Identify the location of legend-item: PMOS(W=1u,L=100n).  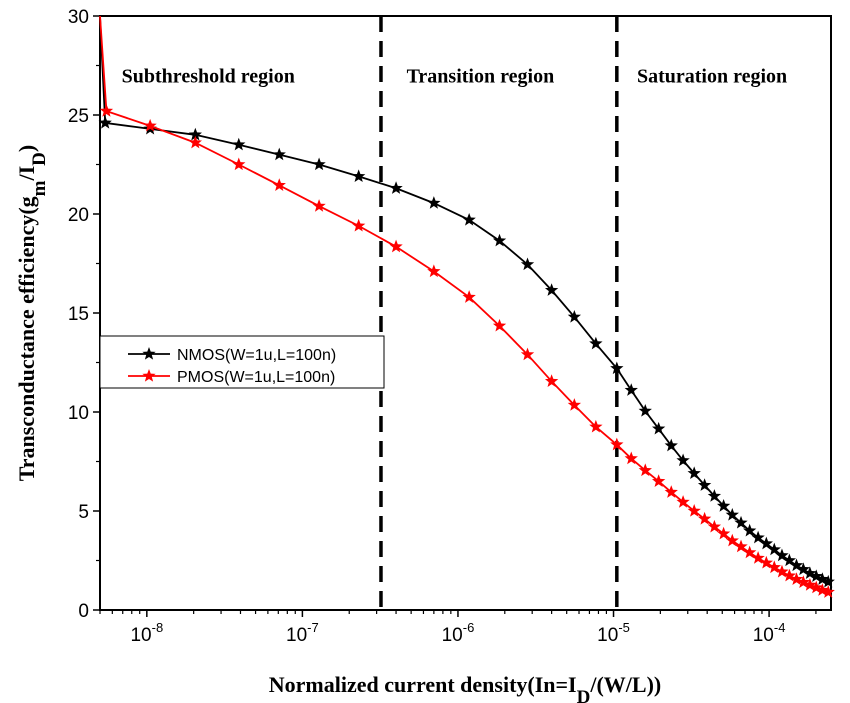
(231, 377).